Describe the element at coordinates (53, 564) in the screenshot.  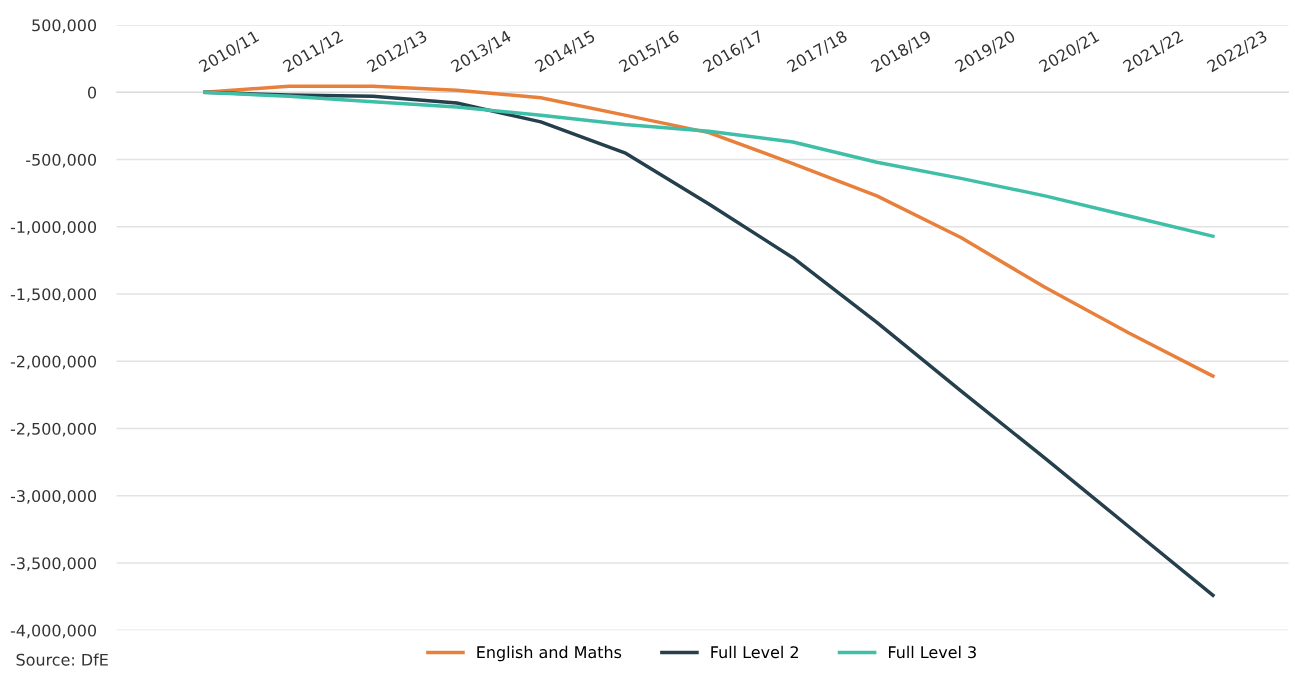
I see `y-tick-label: -3,500,000` at that location.